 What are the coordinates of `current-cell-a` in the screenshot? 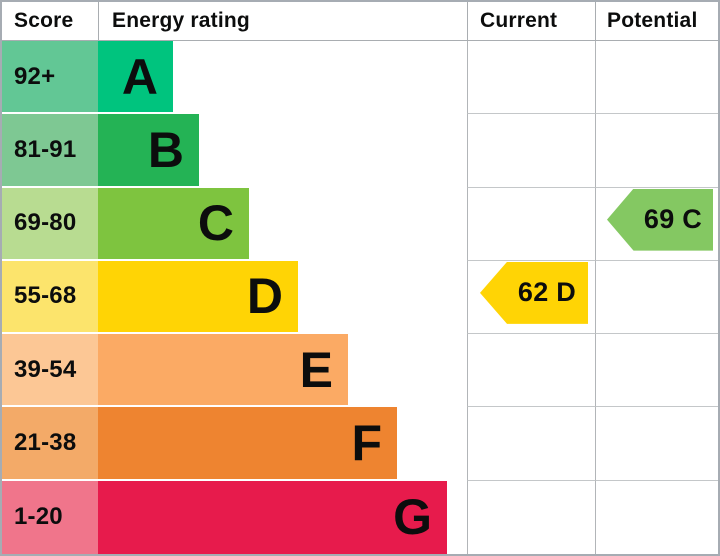 It's located at (531, 78).